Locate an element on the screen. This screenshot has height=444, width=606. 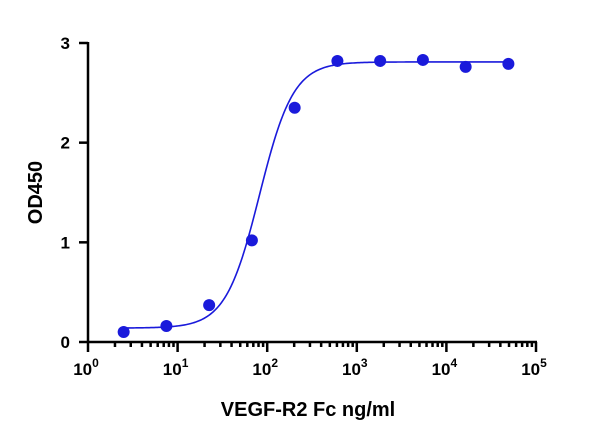
y-tick-label: 3 is located at coordinates (65, 43).